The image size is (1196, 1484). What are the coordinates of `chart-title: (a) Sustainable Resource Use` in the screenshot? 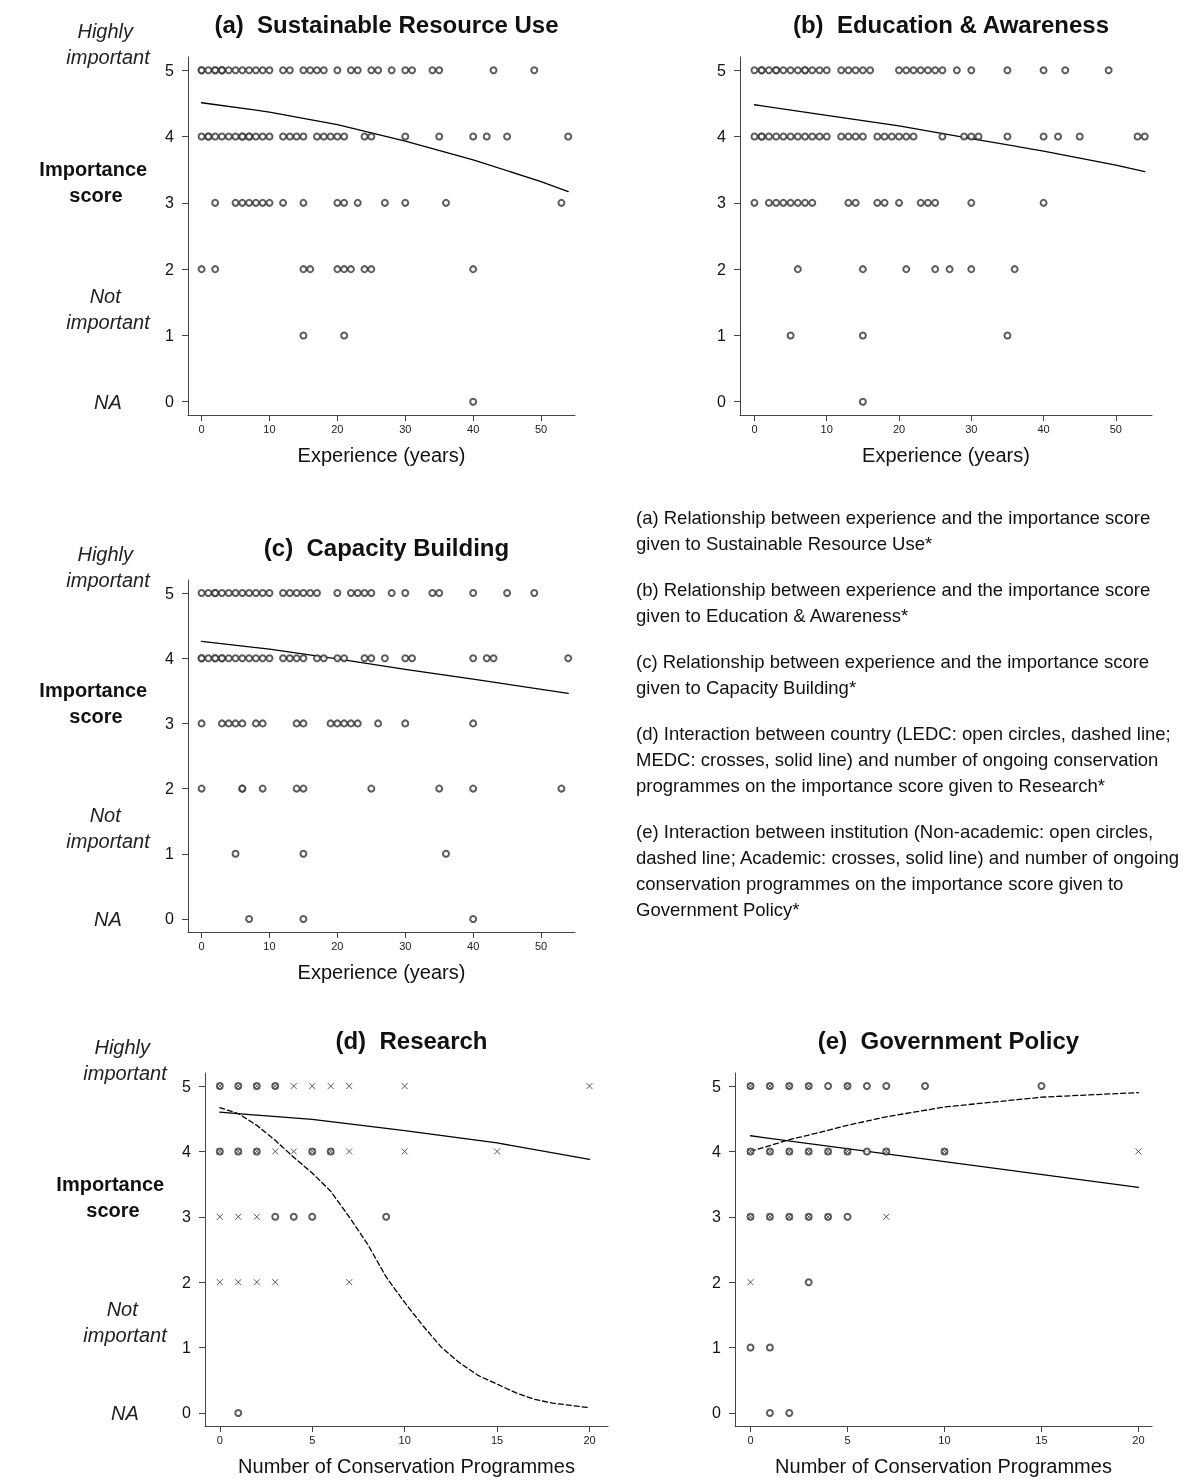 It's located at (386, 24).